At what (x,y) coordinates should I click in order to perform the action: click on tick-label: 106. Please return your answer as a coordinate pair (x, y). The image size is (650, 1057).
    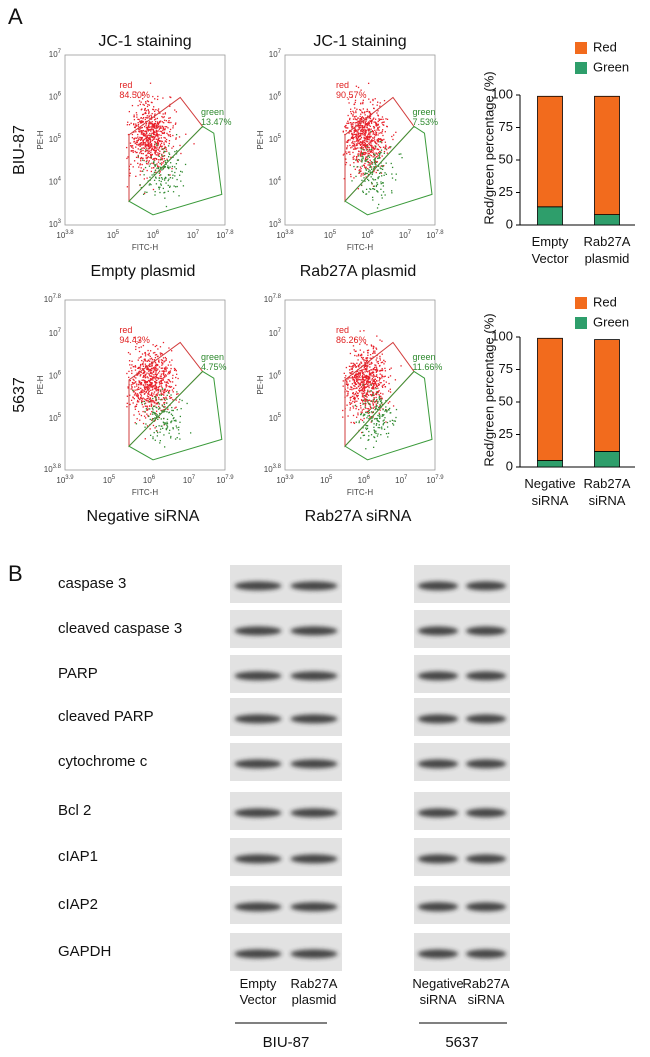
    Looking at the image, I should click on (275, 96).